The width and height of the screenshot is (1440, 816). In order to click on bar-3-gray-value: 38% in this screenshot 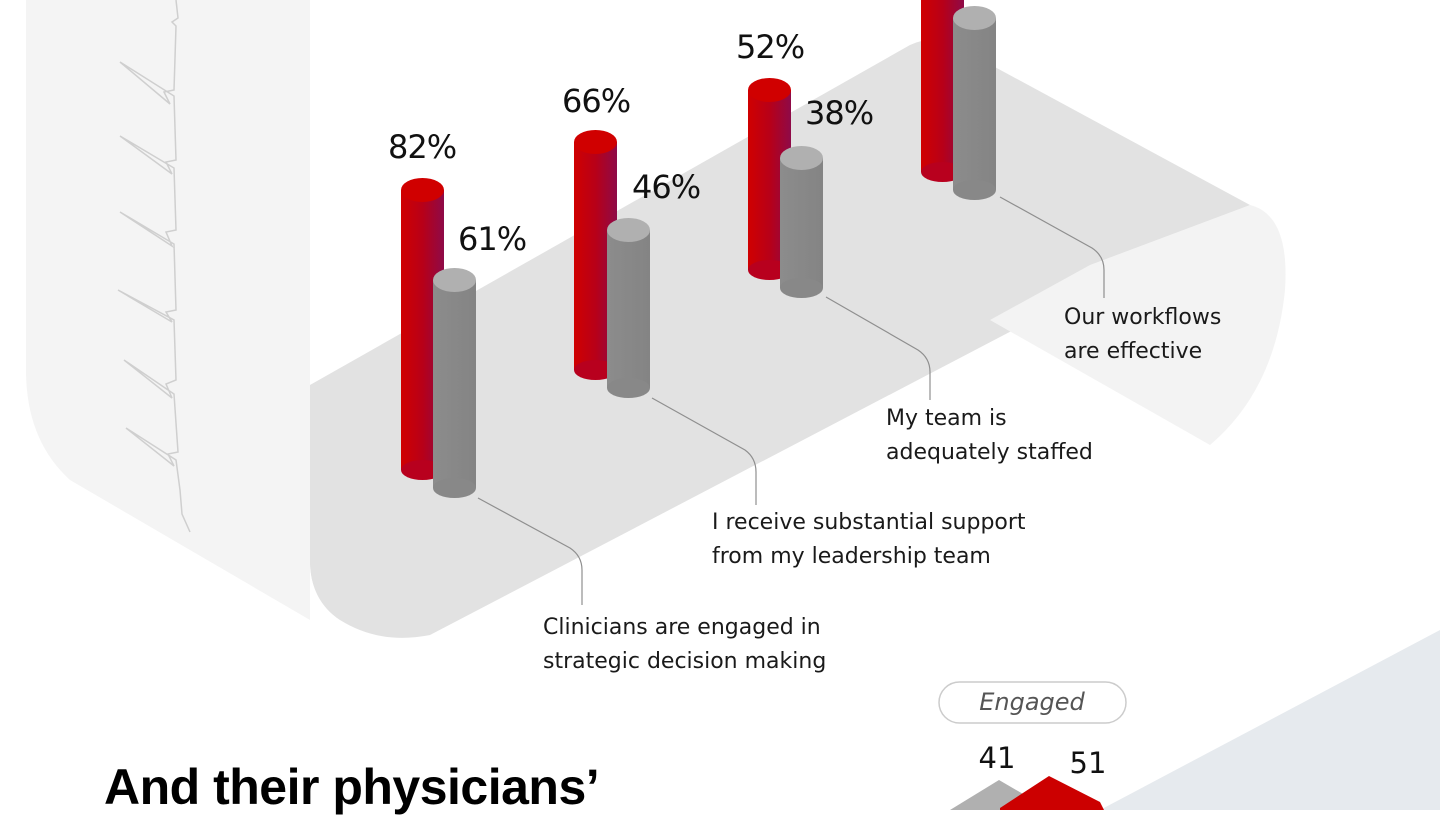, I will do `click(839, 113)`.